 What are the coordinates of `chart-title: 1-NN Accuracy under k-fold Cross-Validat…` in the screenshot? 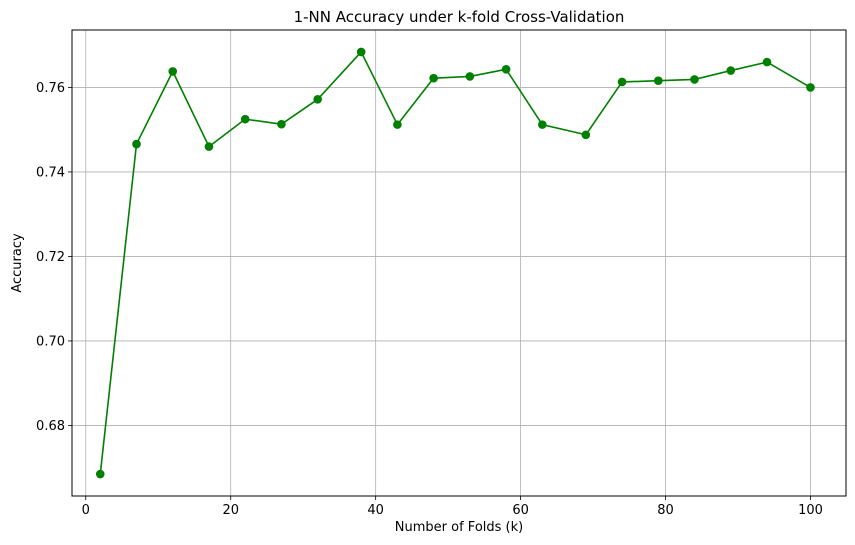 It's located at (459, 17).